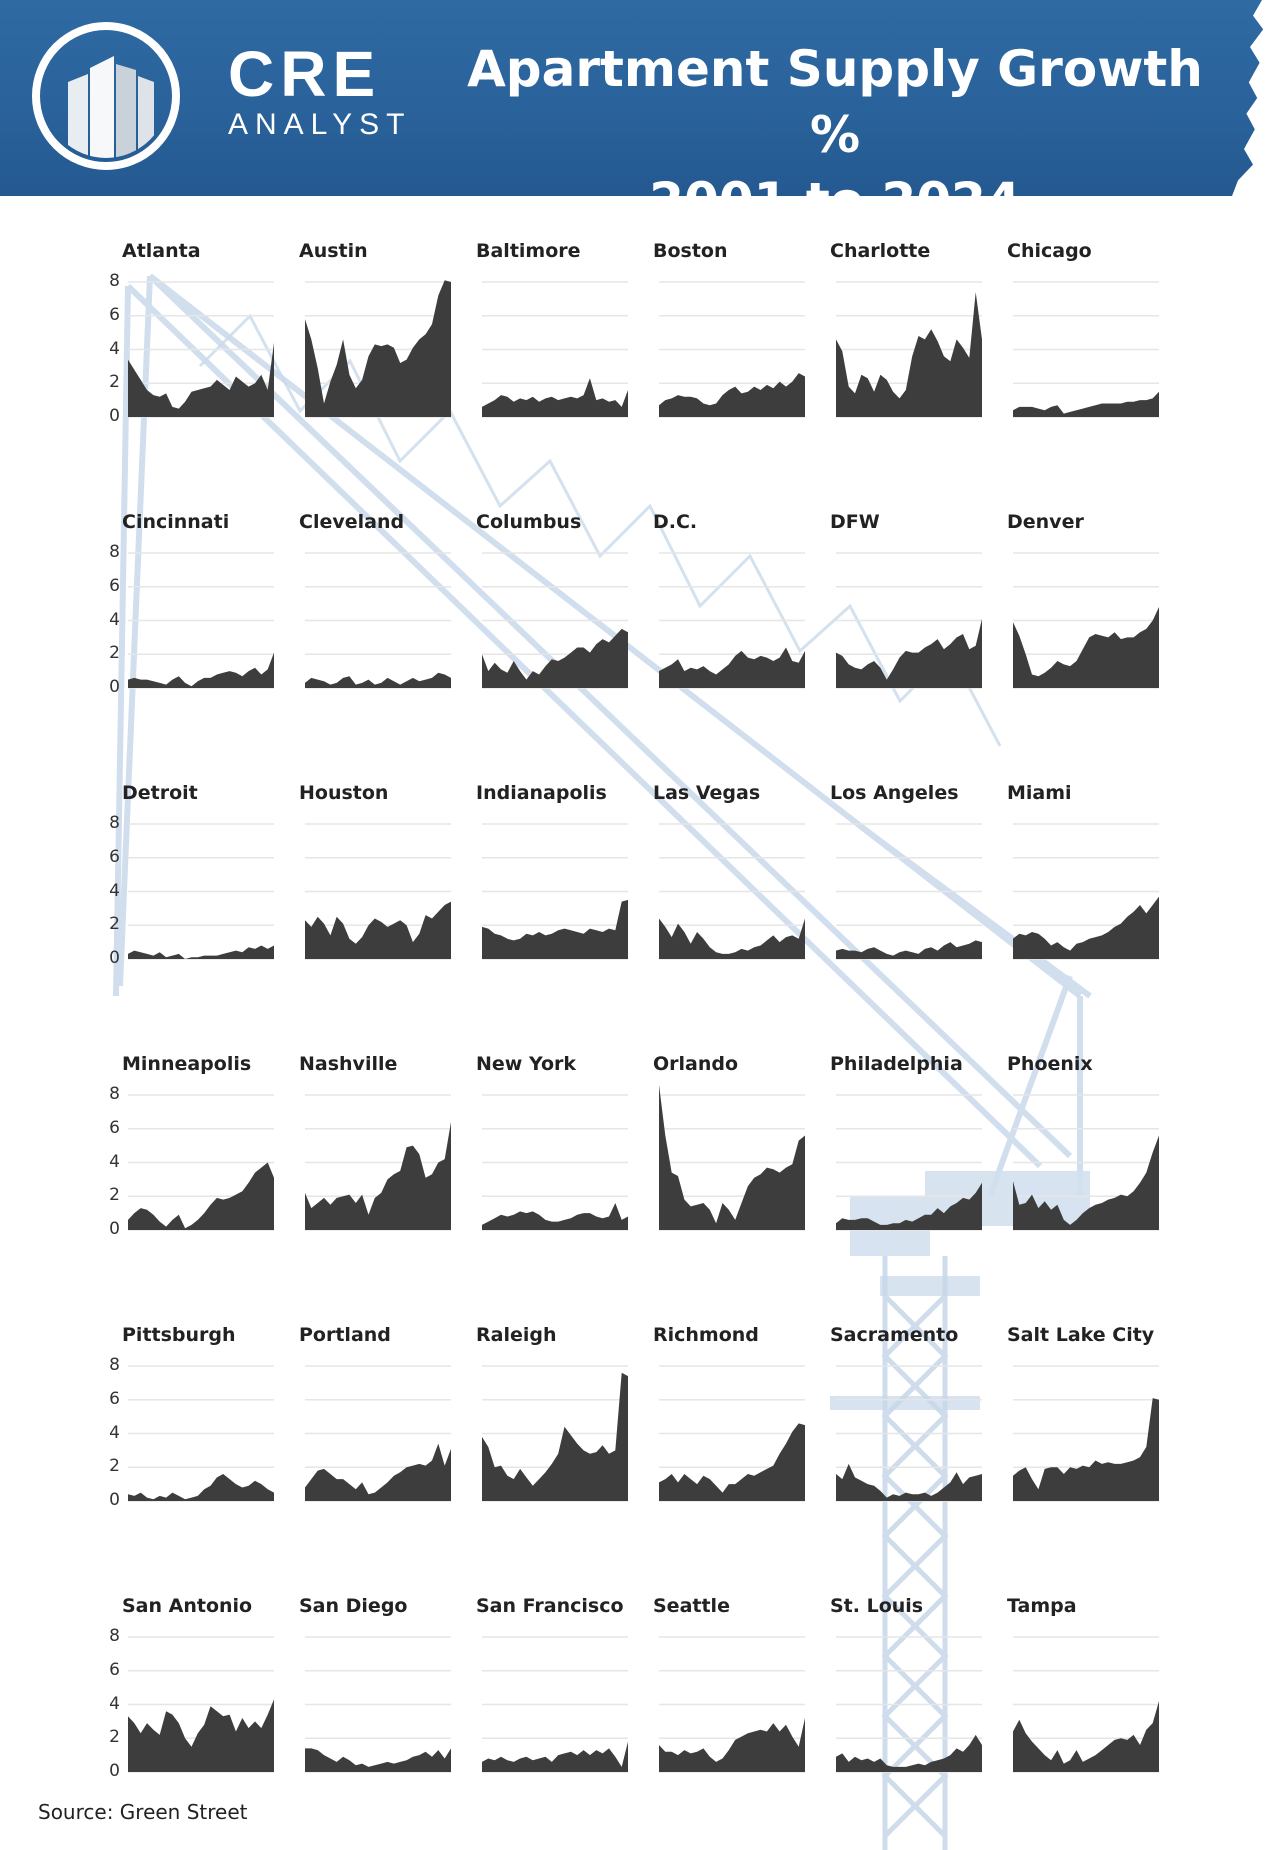 This screenshot has width=1280, height=1850. What do you see at coordinates (344, 793) in the screenshot?
I see `panel-title: Houston` at bounding box center [344, 793].